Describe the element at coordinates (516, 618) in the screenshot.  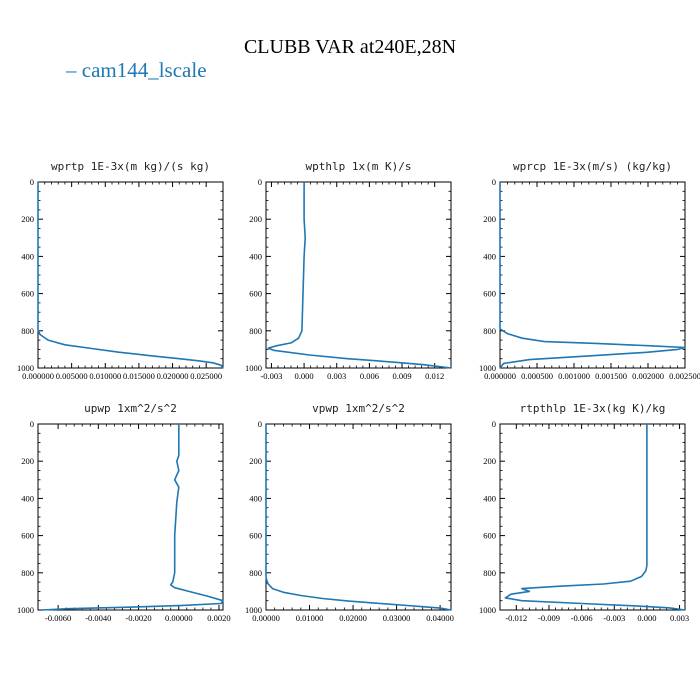
I see `x-tick-label: -0.012` at that location.